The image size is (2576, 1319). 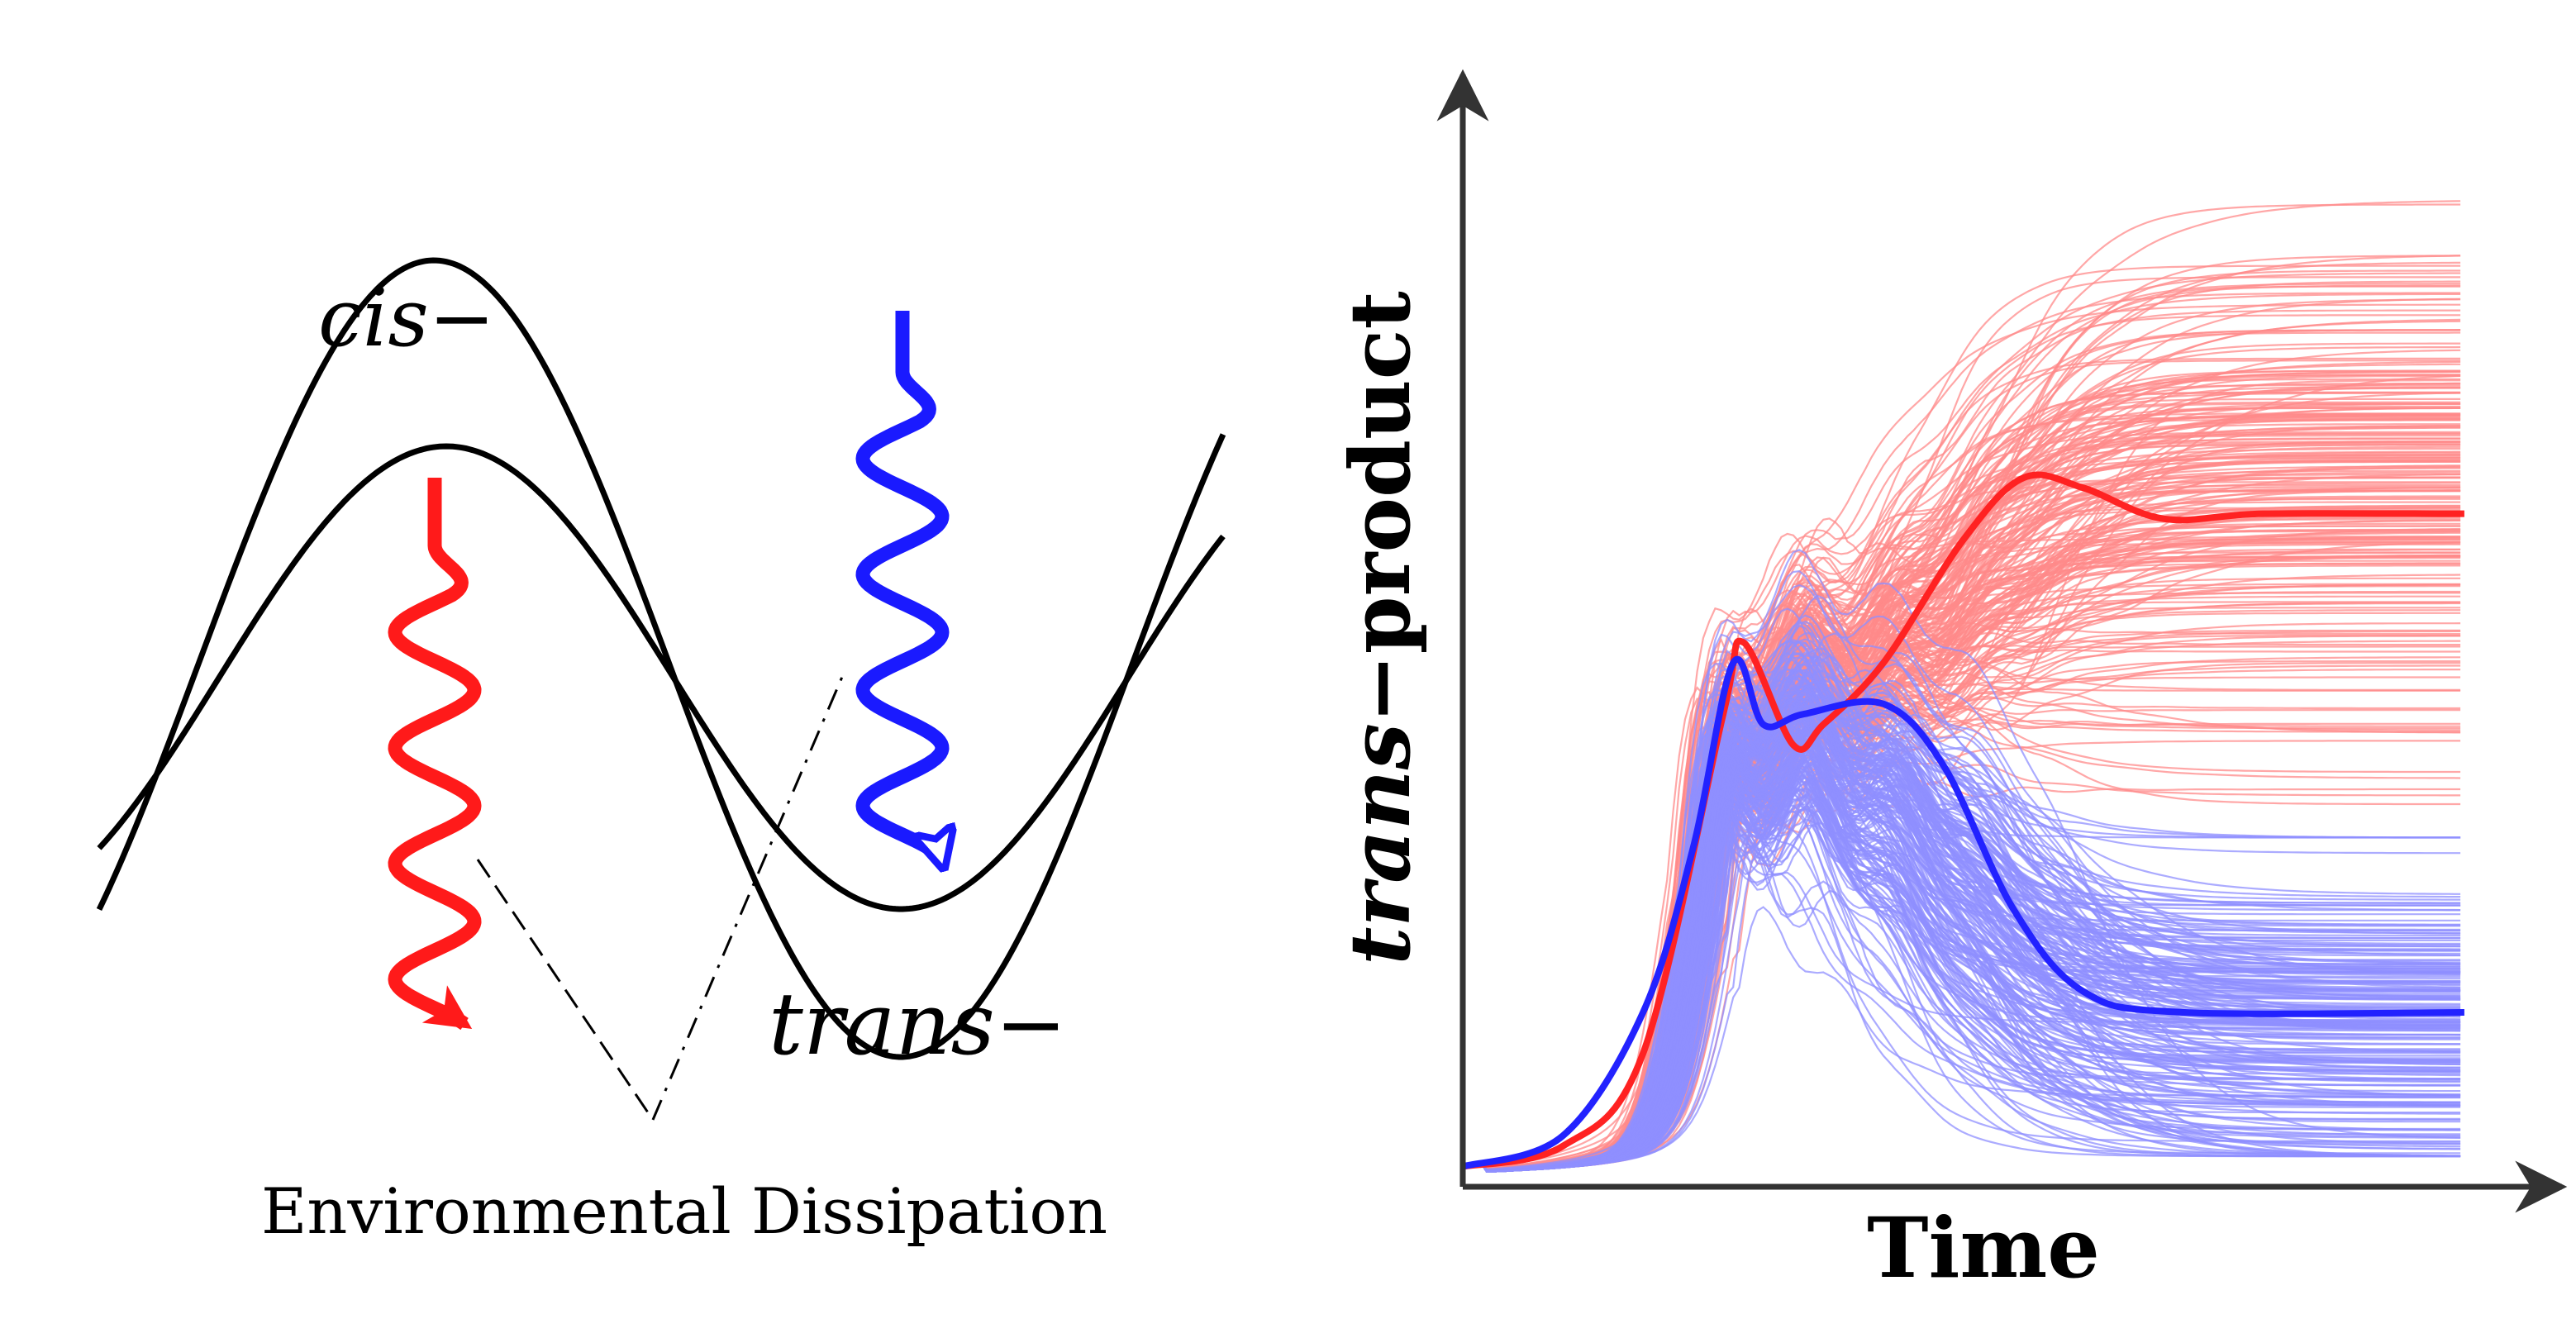 I want to click on y-axis-label: trans−product, so click(x=1380, y=628).